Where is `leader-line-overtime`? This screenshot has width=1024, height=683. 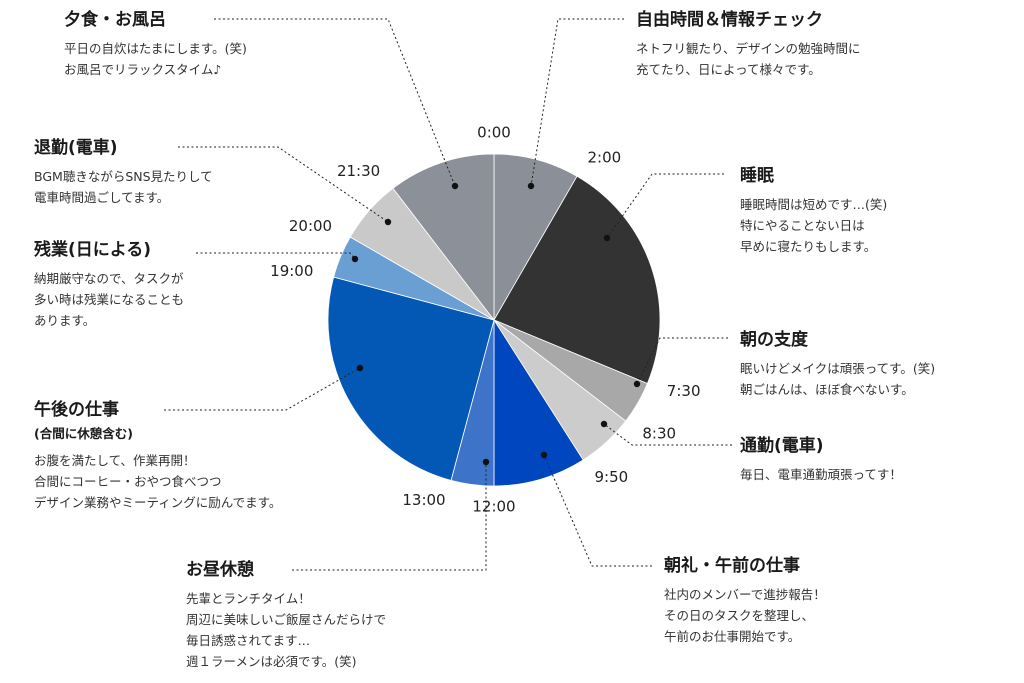
leader-line-overtime is located at coordinates (276, 256).